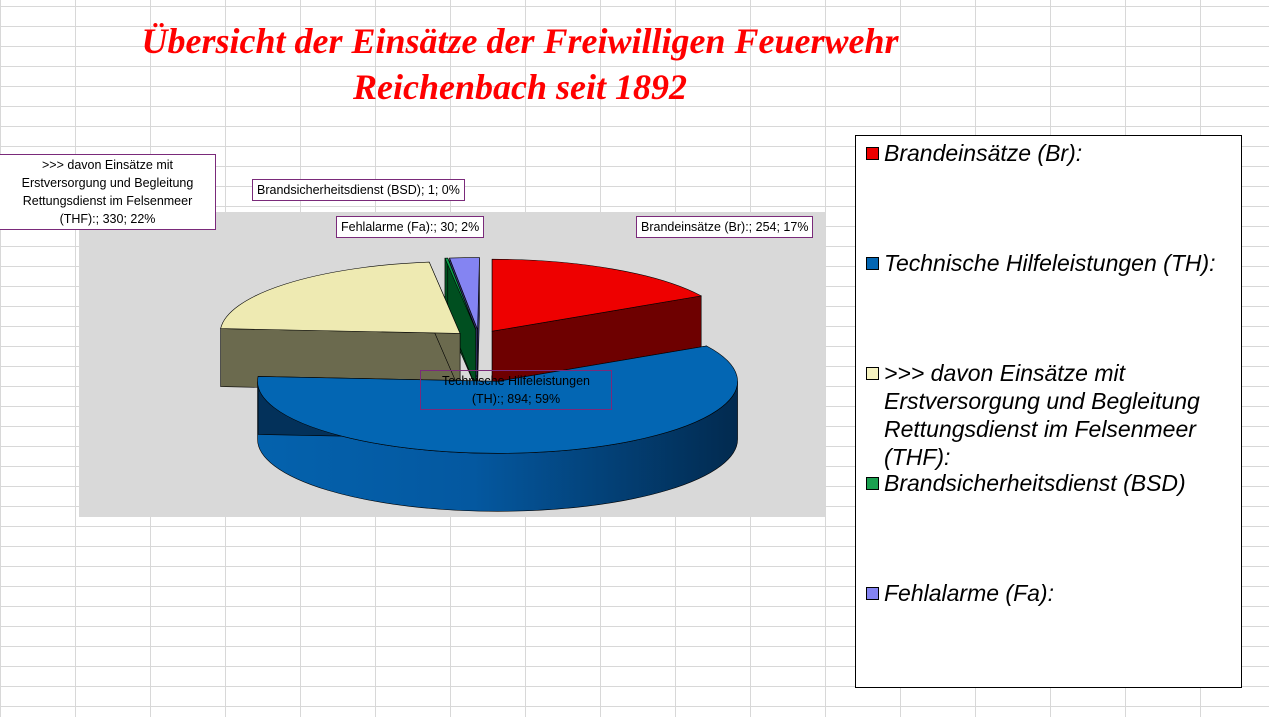  What do you see at coordinates (597, 295) in the screenshot?
I see `slice-br` at bounding box center [597, 295].